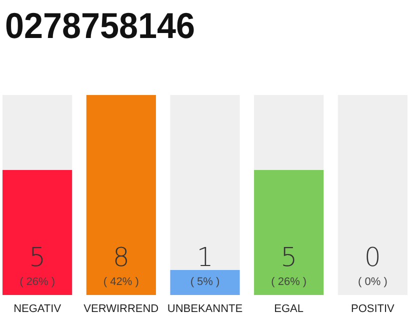  What do you see at coordinates (205, 258) in the screenshot?
I see `data-label: 1` at bounding box center [205, 258].